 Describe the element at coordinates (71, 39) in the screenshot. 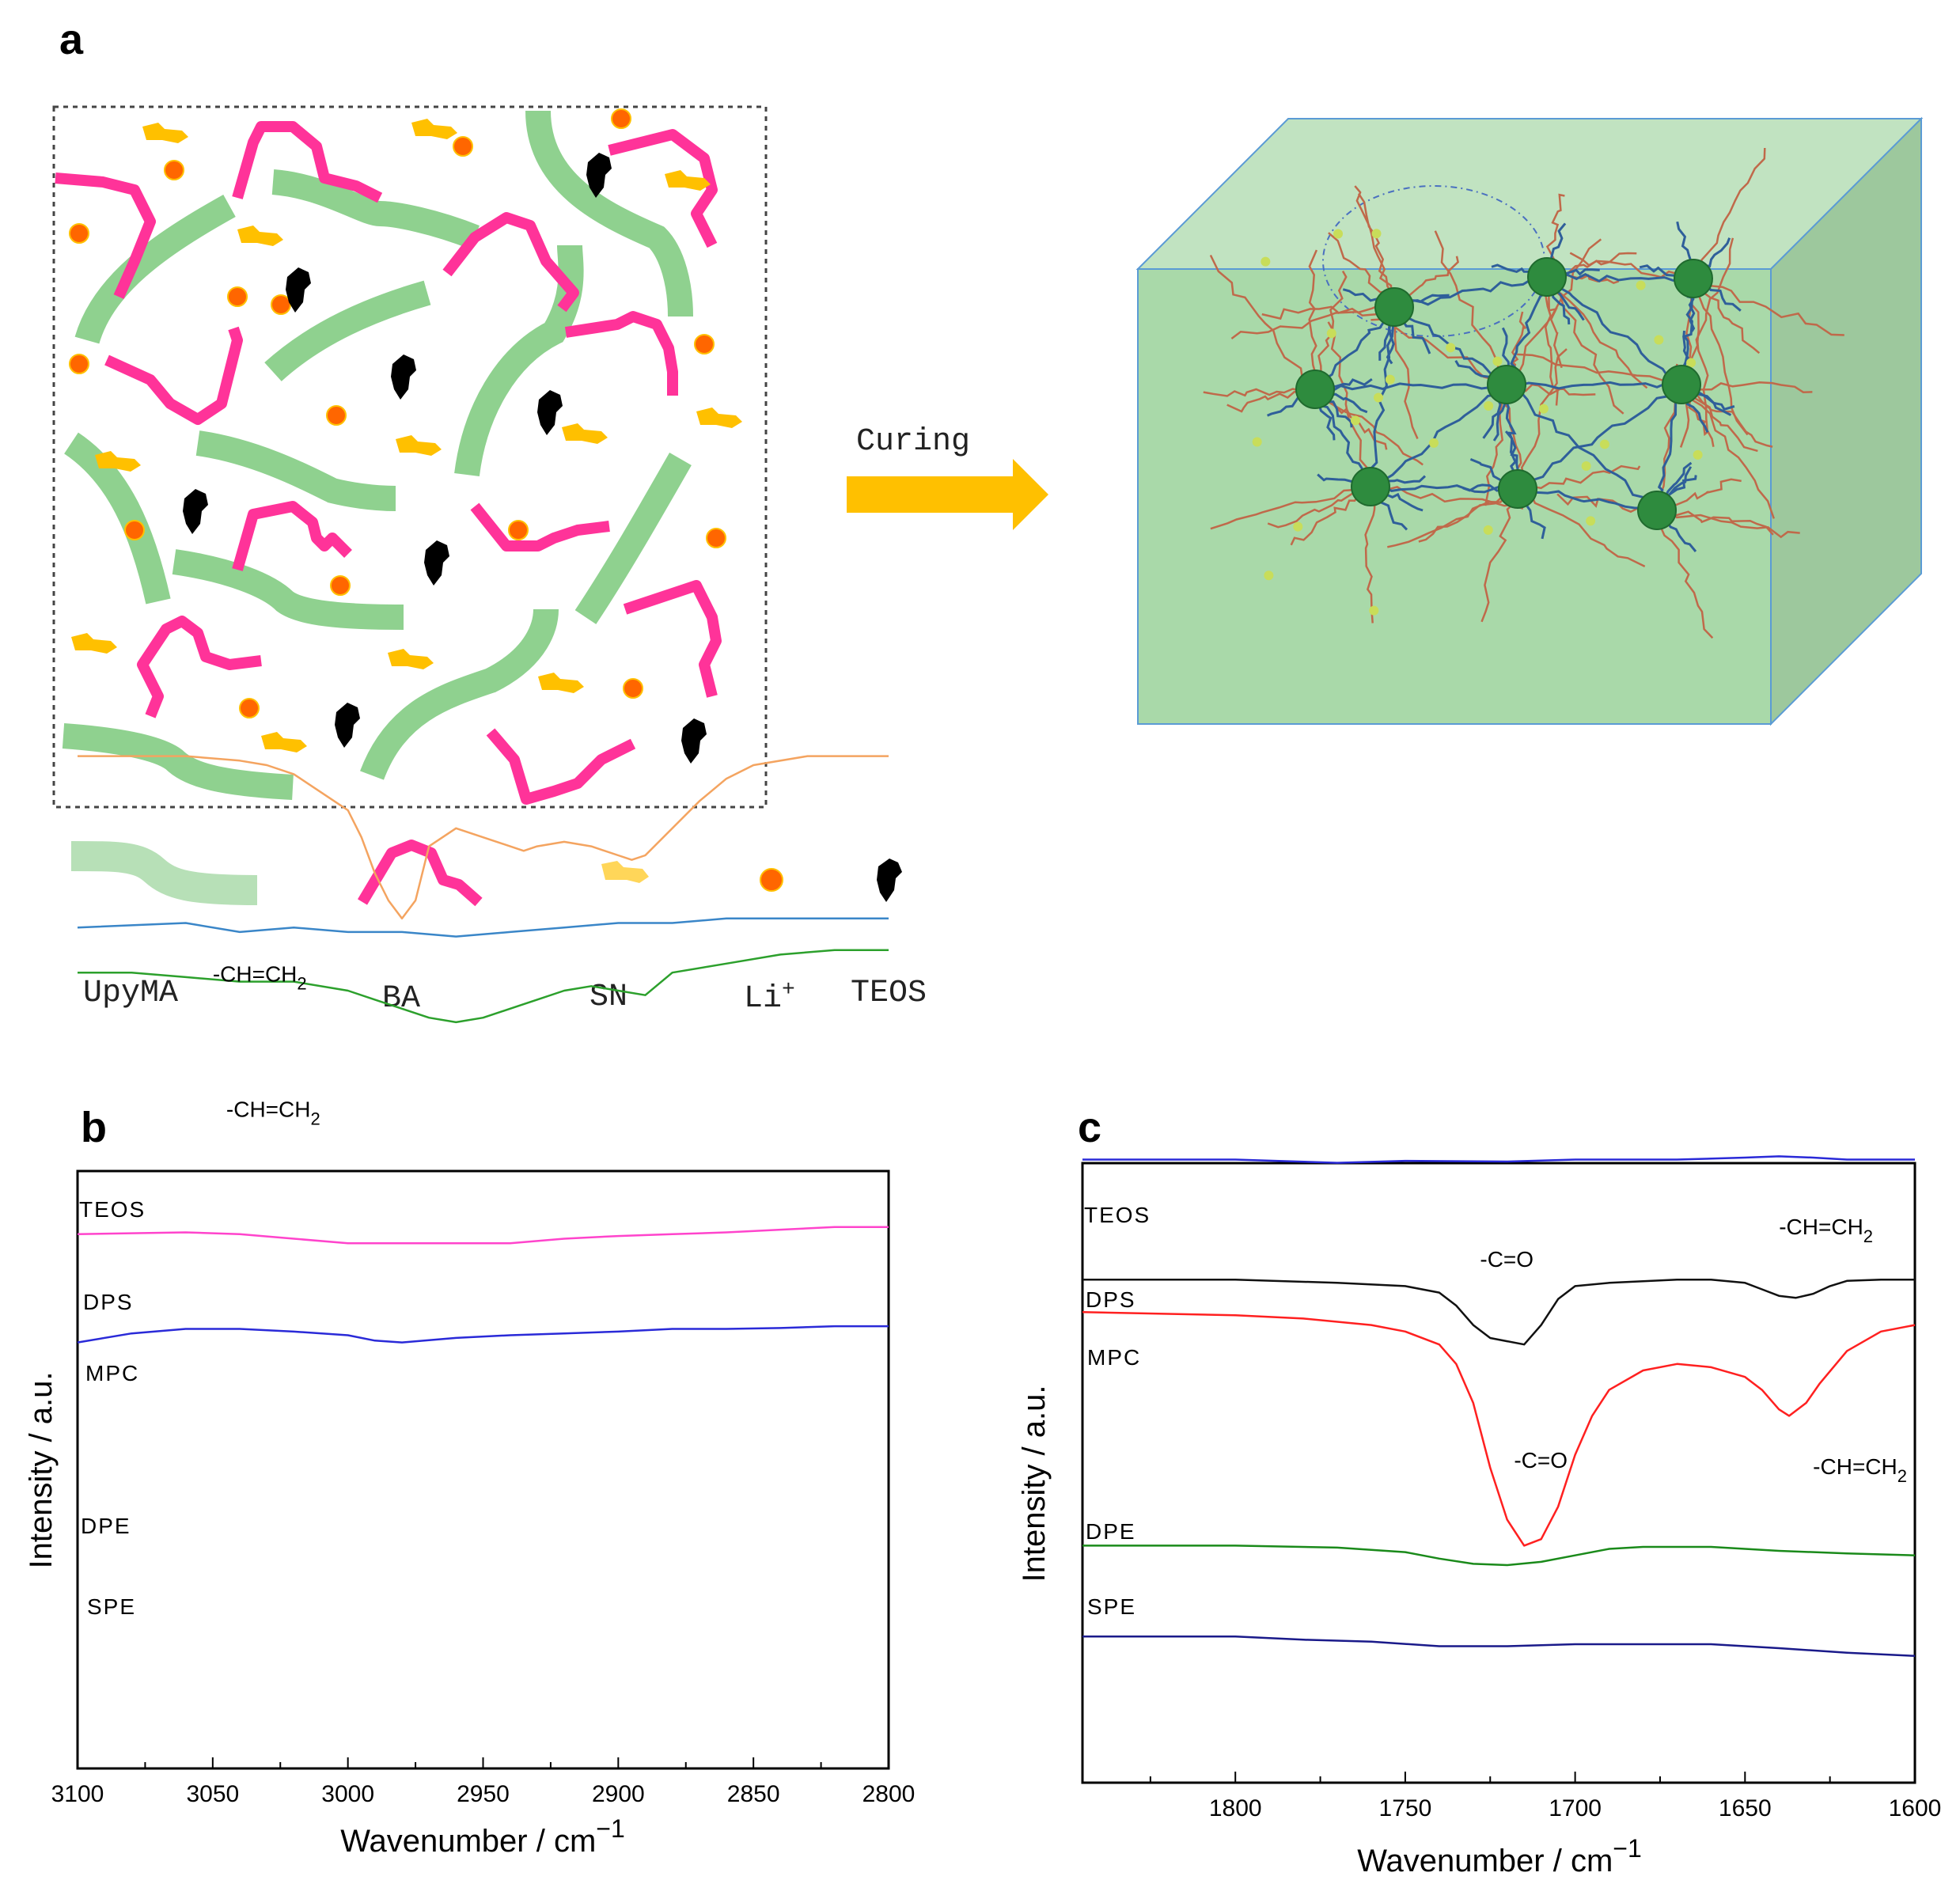

I see `panel-a-letter: a` at that location.